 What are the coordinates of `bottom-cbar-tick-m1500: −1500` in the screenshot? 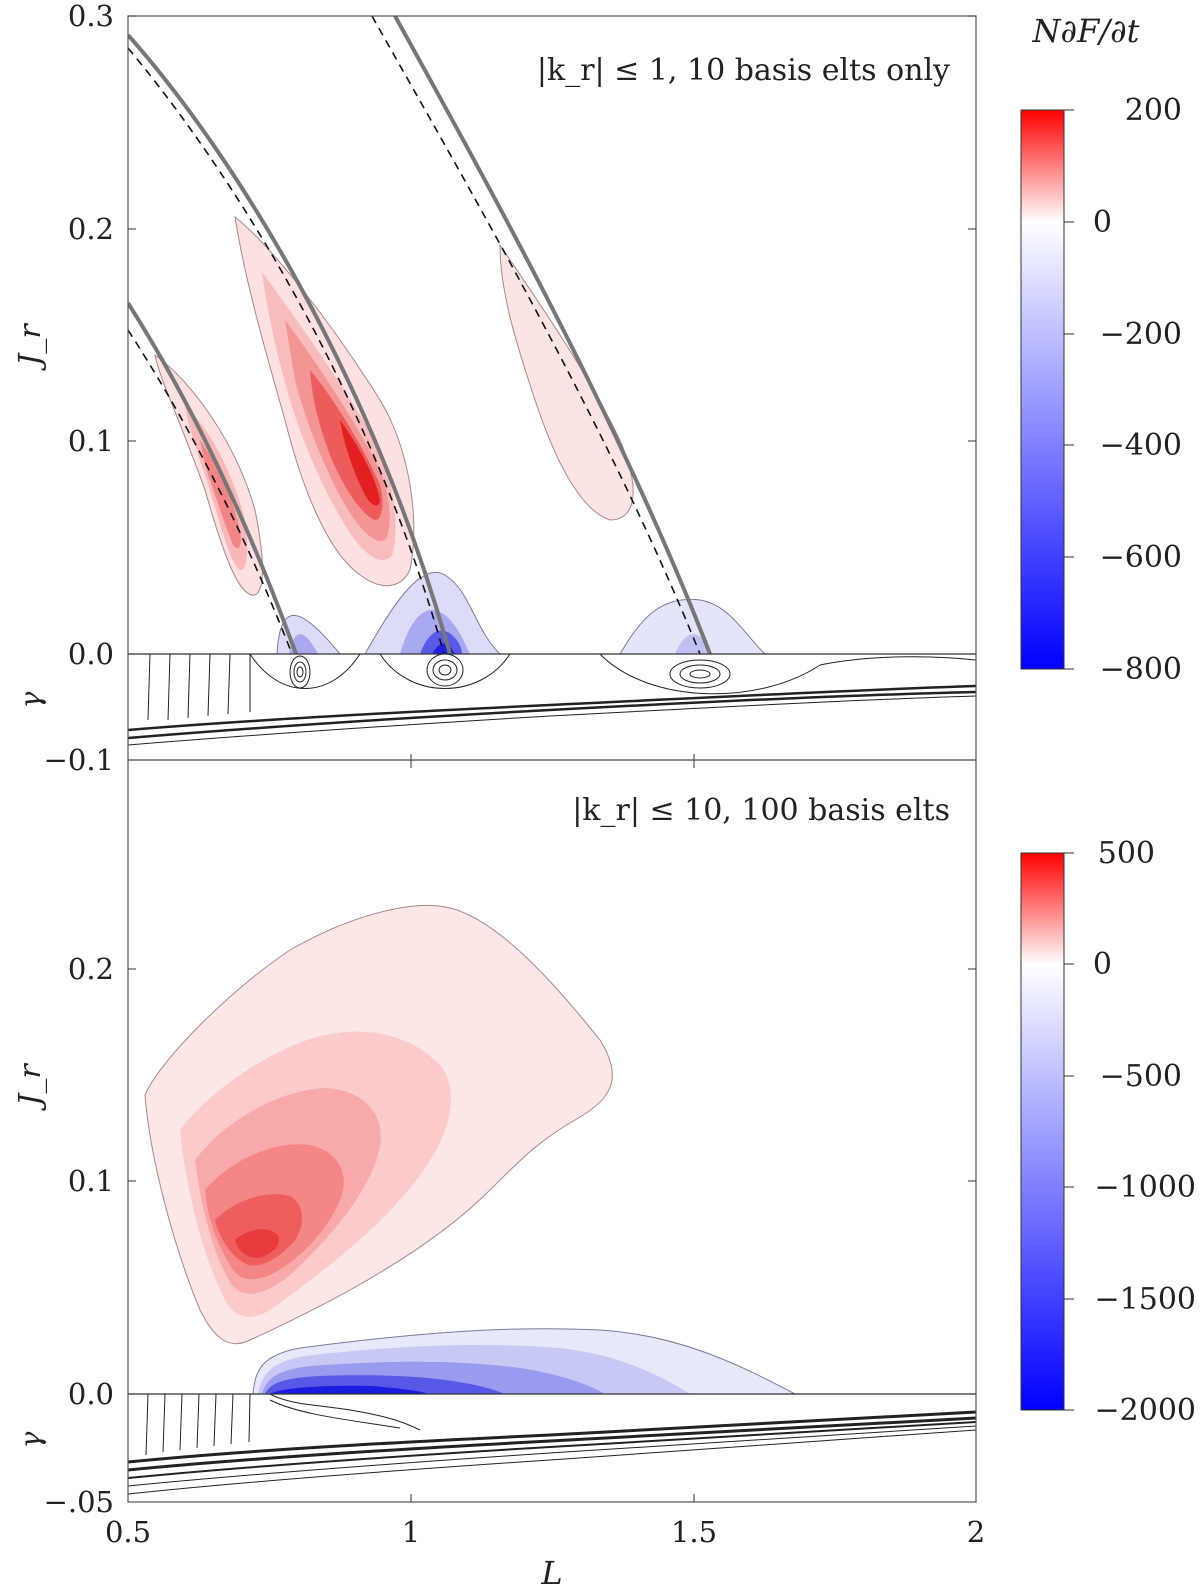 It's located at (1145, 1299).